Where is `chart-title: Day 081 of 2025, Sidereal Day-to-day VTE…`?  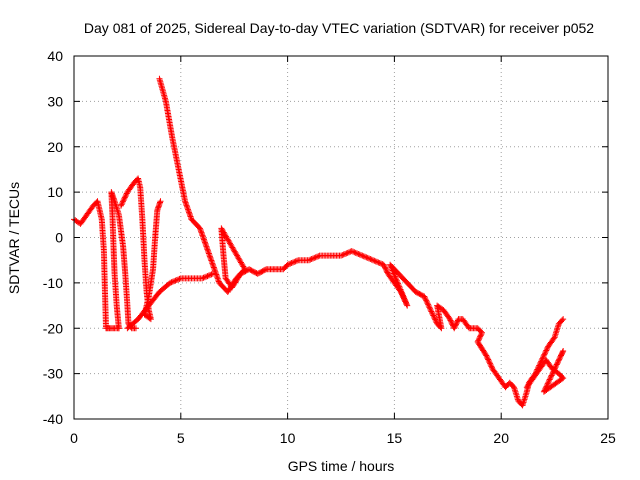
chart-title: Day 081 of 2025, Sidereal Day-to-day VTE… is located at coordinates (339, 28).